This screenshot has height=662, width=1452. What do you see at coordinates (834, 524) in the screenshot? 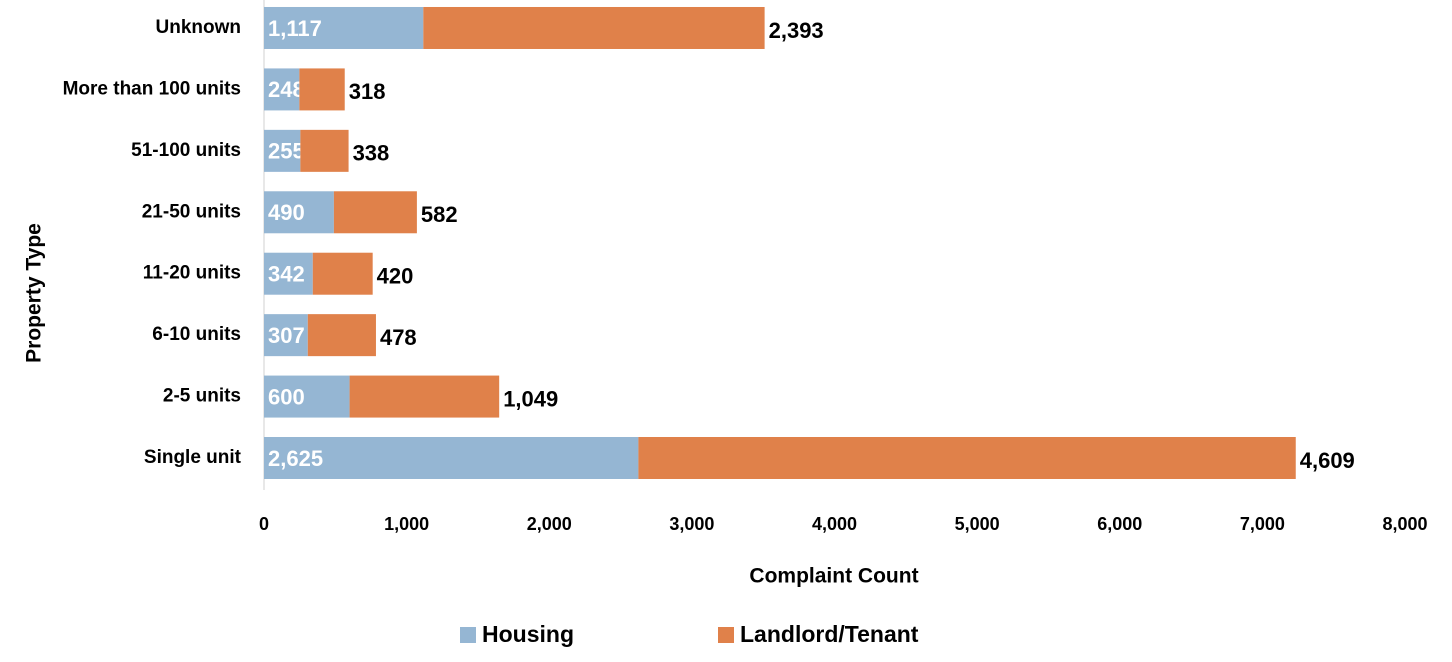
I see `x-tick-label: 4,000` at bounding box center [834, 524].